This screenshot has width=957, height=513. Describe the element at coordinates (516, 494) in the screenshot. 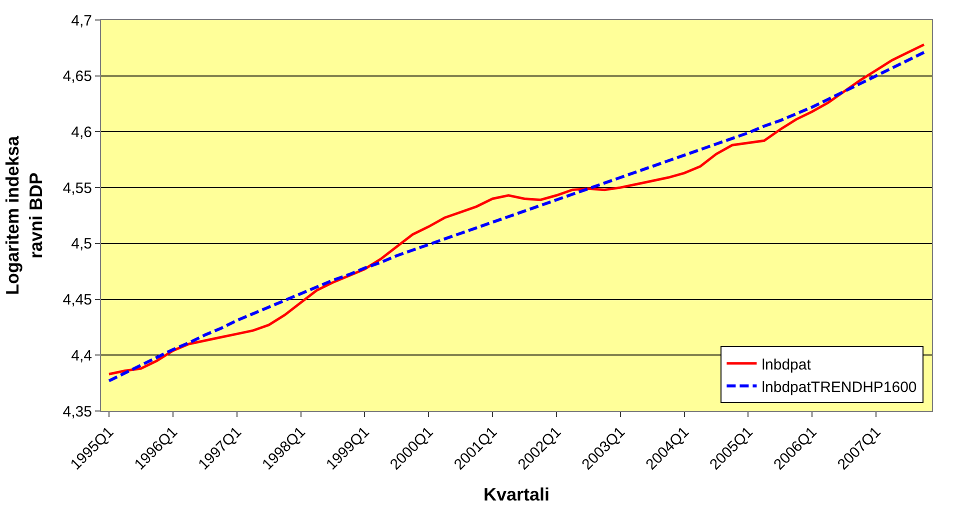

I see `x-axis-title: Kvartali` at that location.